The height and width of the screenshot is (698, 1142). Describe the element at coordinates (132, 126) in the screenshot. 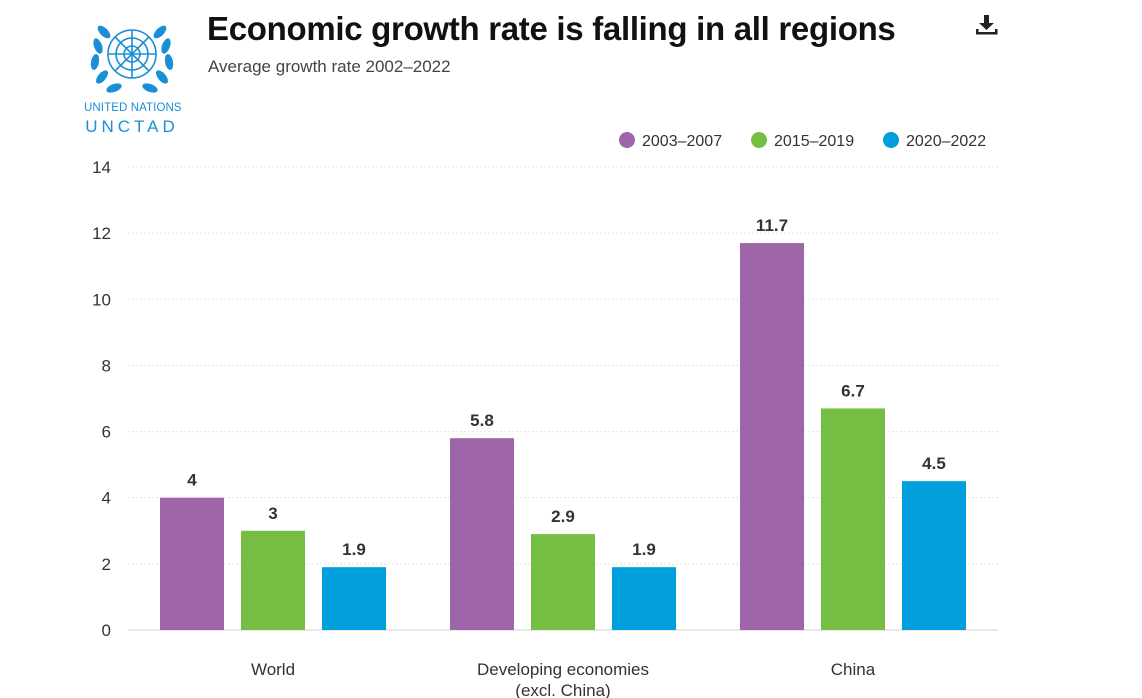

I see `logo-line-2: UNCTAD` at that location.